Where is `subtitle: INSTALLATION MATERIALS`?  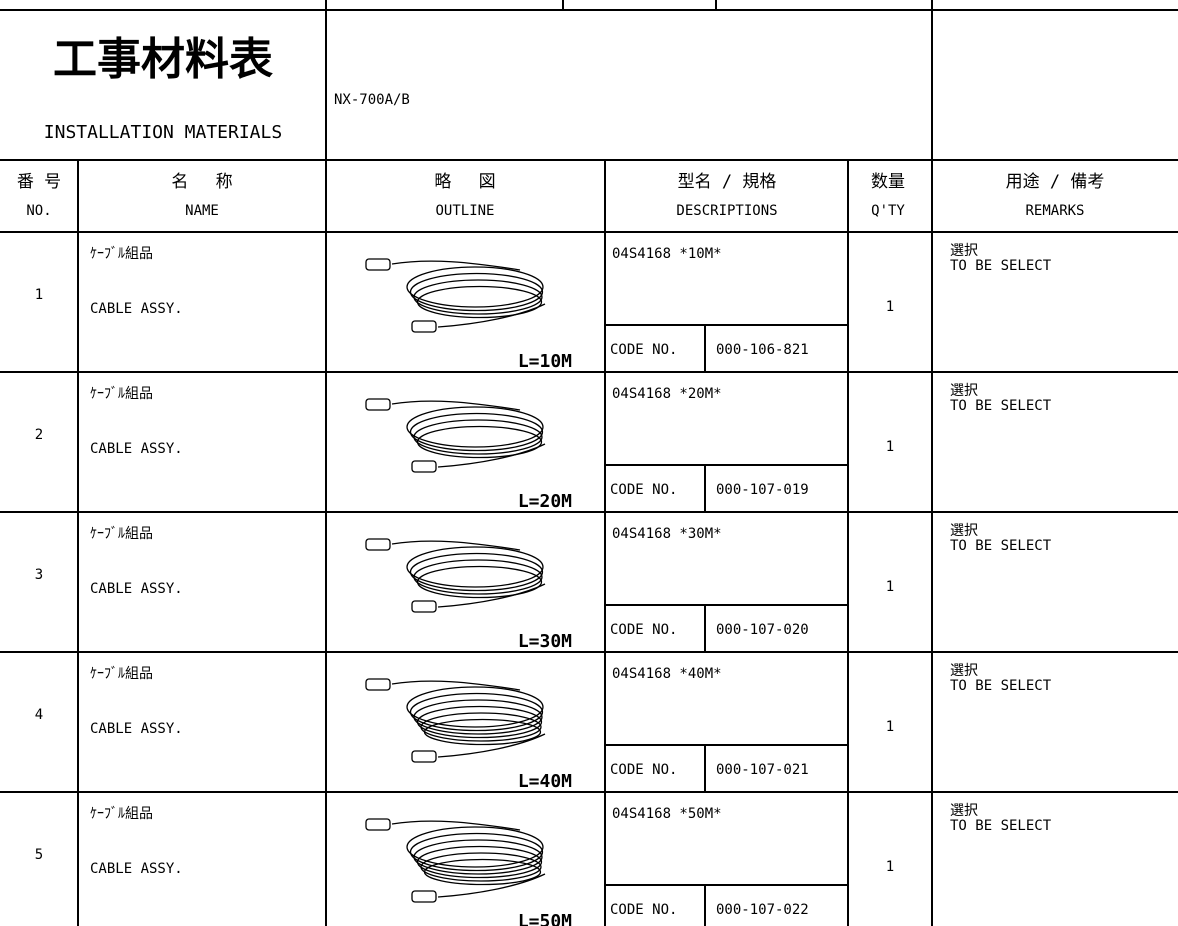 subtitle: INSTALLATION MATERIALS is located at coordinates (163, 132).